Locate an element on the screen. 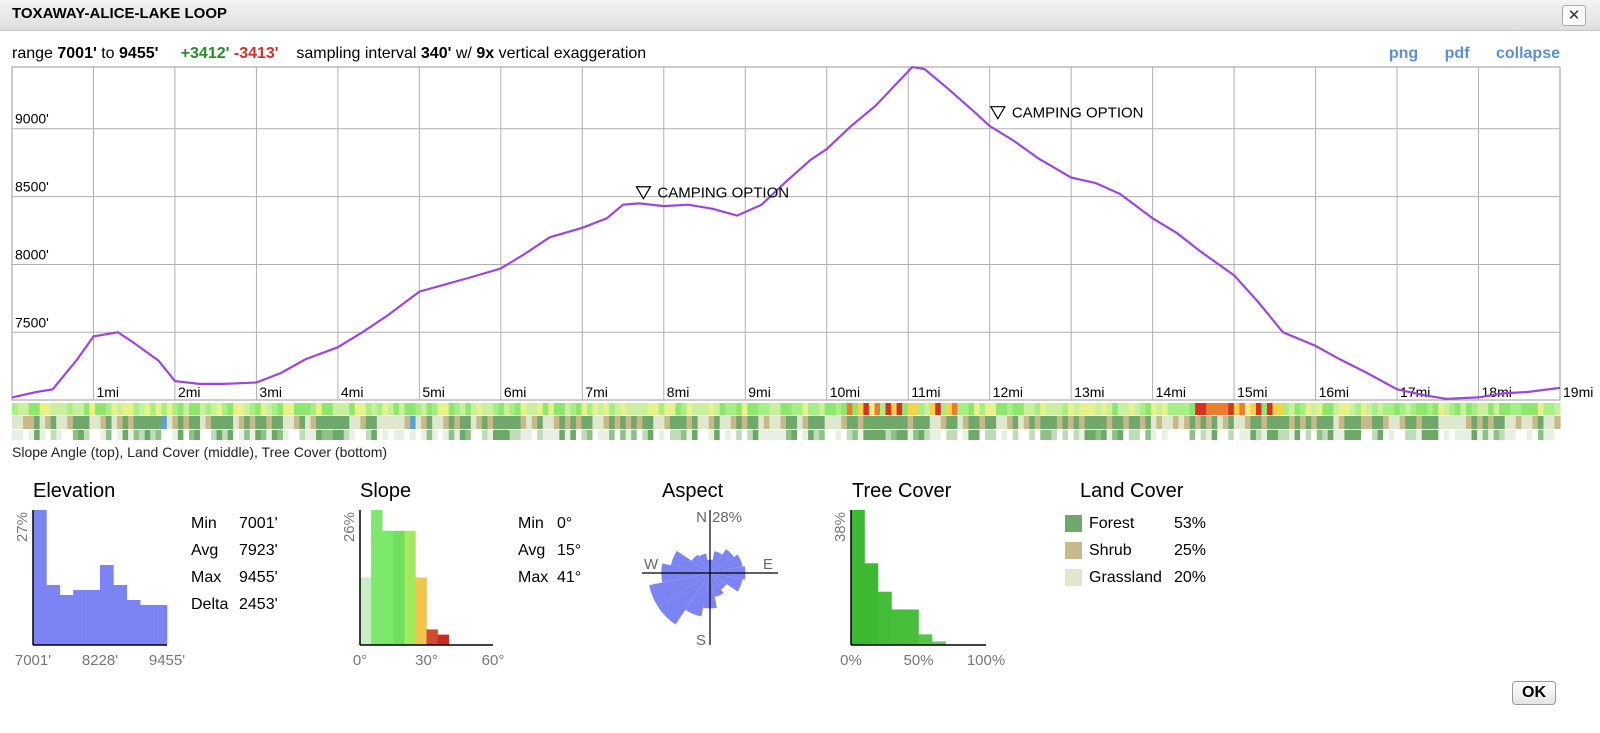 The height and width of the screenshot is (733, 1600). close-button: ✕ is located at coordinates (1574, 15).